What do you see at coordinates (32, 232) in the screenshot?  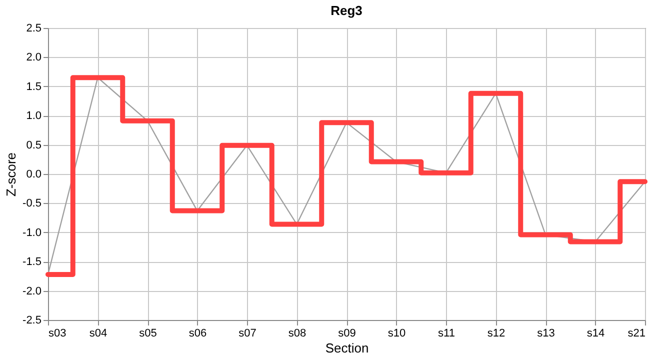 I see `y-tick-label: -1.0` at bounding box center [32, 232].